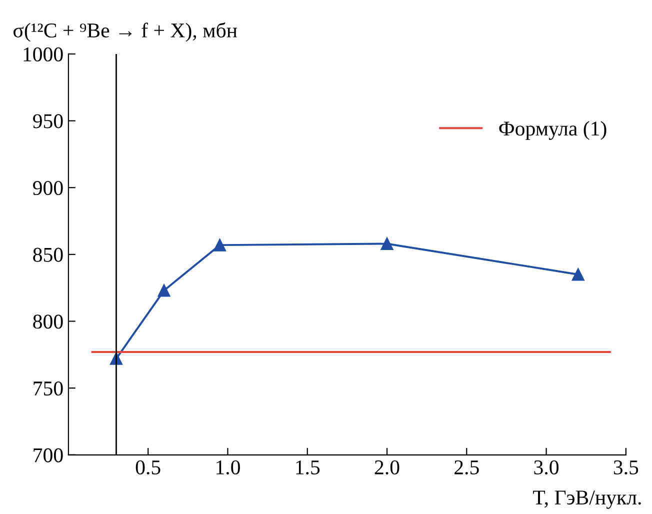 This screenshot has width=652, height=514. I want to click on x-tick-label: 1.5, so click(308, 467).